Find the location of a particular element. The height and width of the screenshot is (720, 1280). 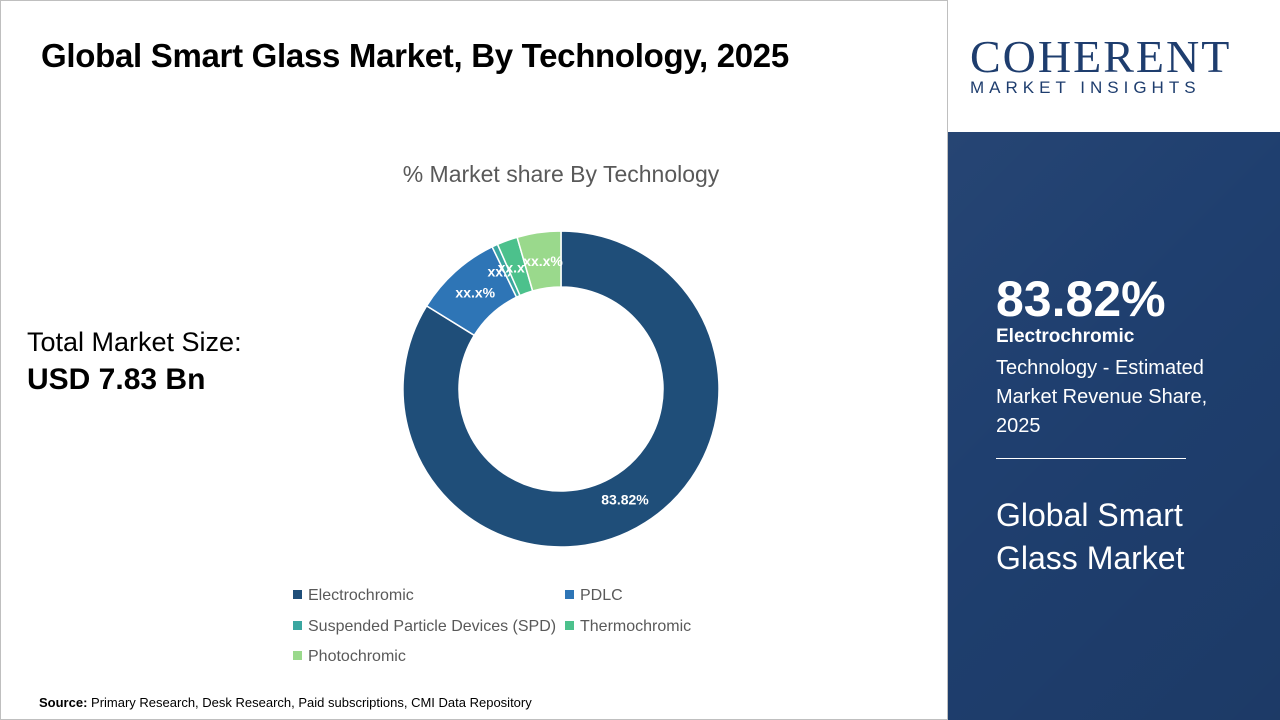

highlight-segment: Electrochromic is located at coordinates (1065, 336).